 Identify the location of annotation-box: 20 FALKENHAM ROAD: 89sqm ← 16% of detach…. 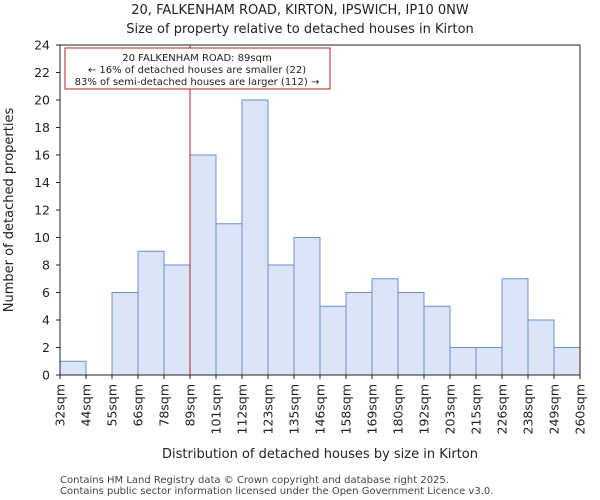
(197, 68).